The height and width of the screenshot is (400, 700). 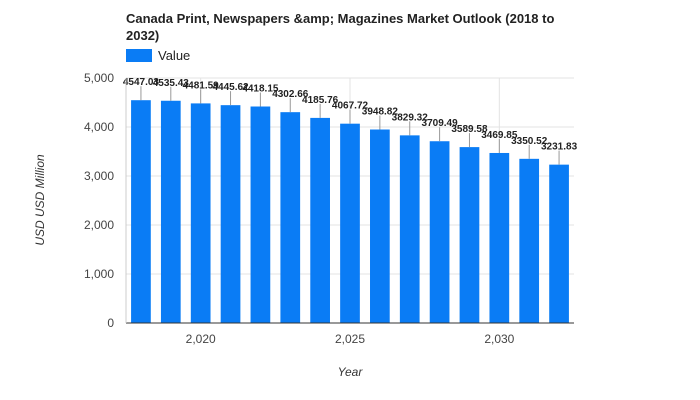 I want to click on data-label: 3829.32, so click(x=410, y=117).